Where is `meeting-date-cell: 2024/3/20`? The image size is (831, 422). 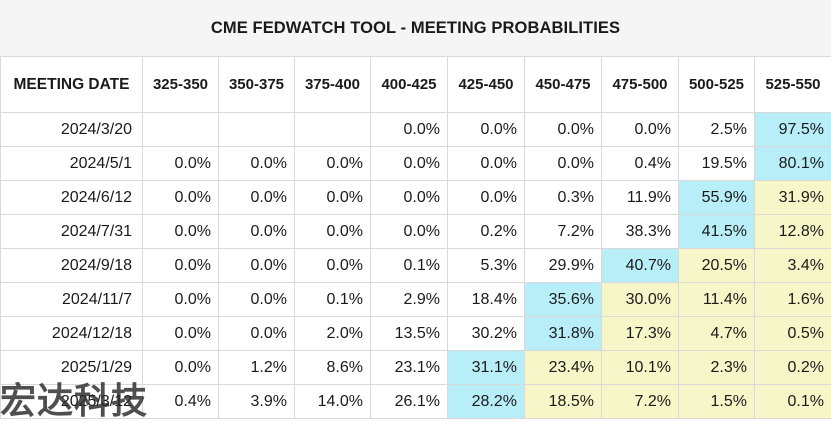
meeting-date-cell: 2024/3/20 is located at coordinates (72, 130).